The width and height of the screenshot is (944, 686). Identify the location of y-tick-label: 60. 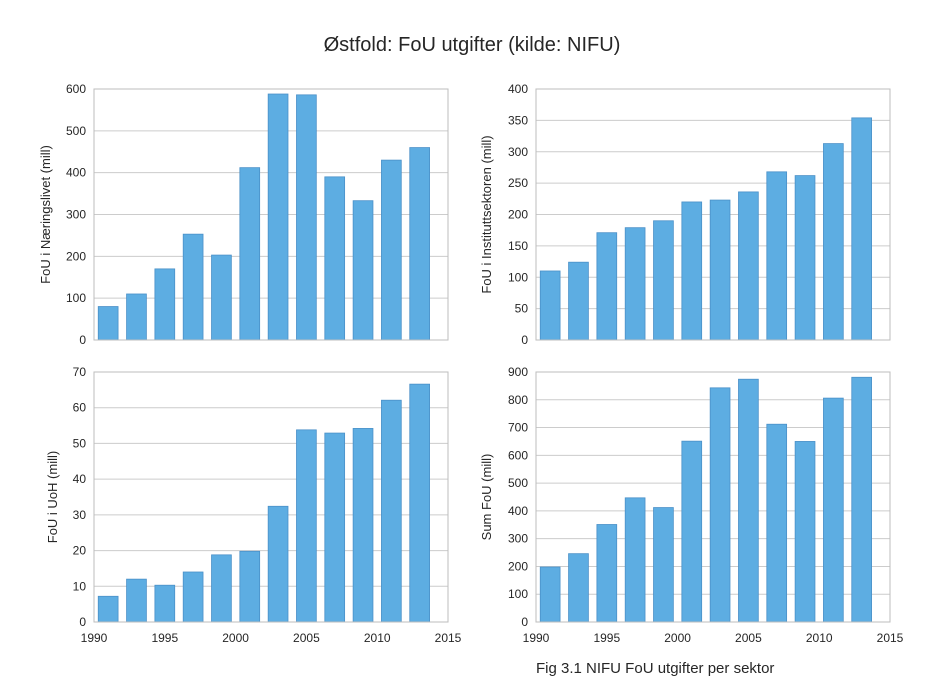
(80, 408).